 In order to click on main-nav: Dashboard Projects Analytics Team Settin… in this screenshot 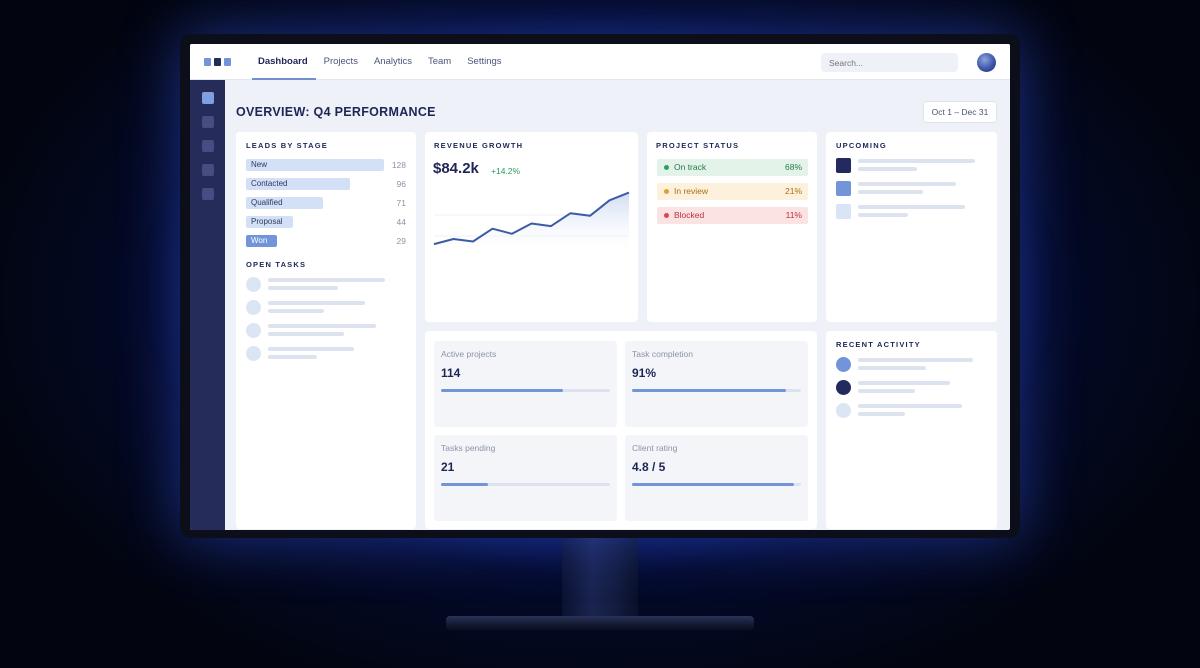, I will do `click(380, 62)`.